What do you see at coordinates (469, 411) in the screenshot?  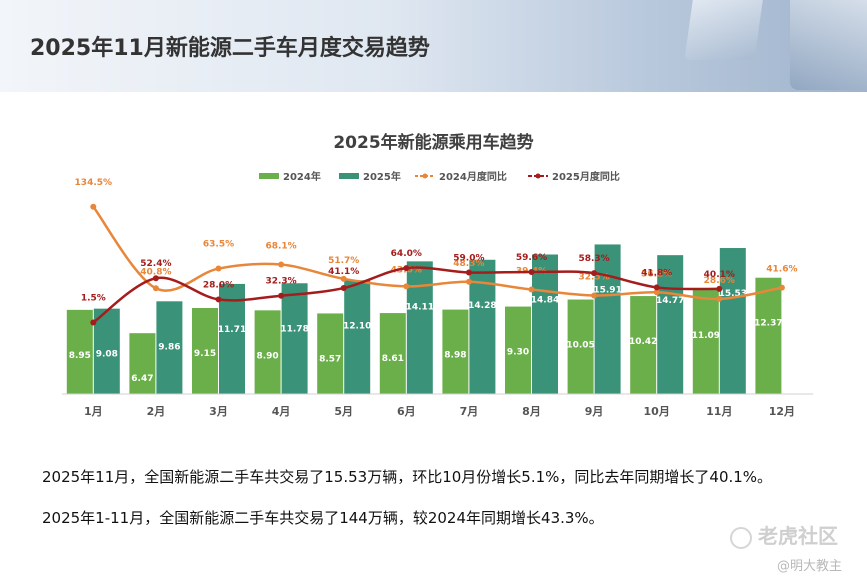 I see `x-tick-label: 7月` at bounding box center [469, 411].